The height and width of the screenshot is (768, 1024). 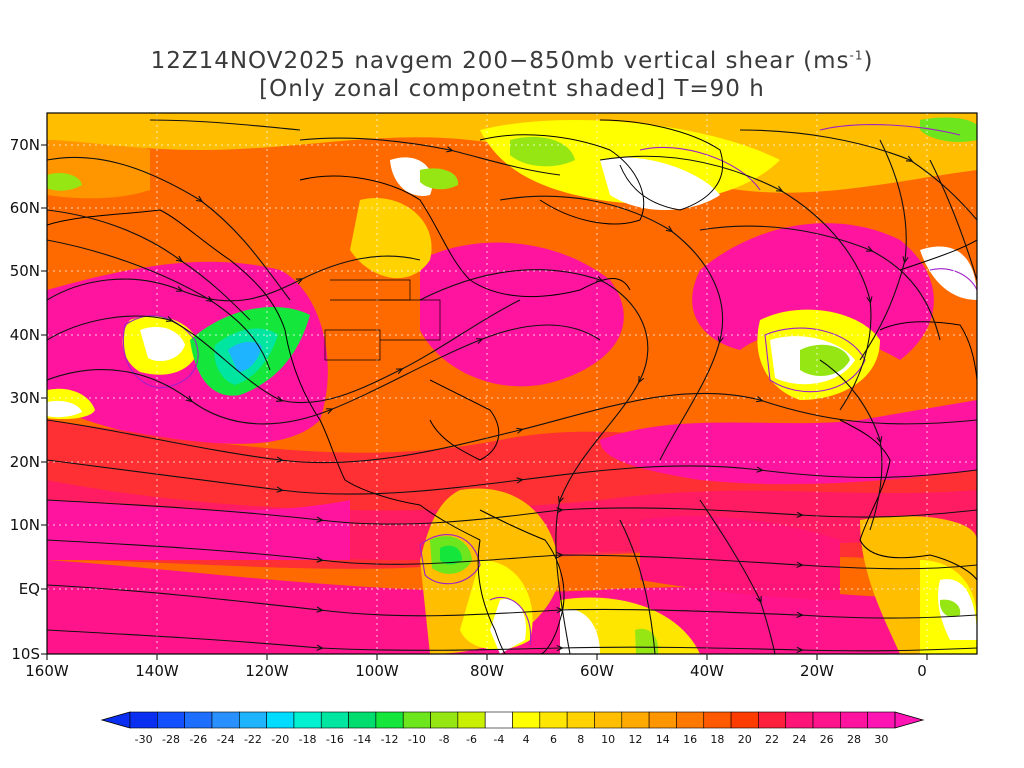 What do you see at coordinates (143, 739) in the screenshot?
I see `colorbar-label: -30` at bounding box center [143, 739].